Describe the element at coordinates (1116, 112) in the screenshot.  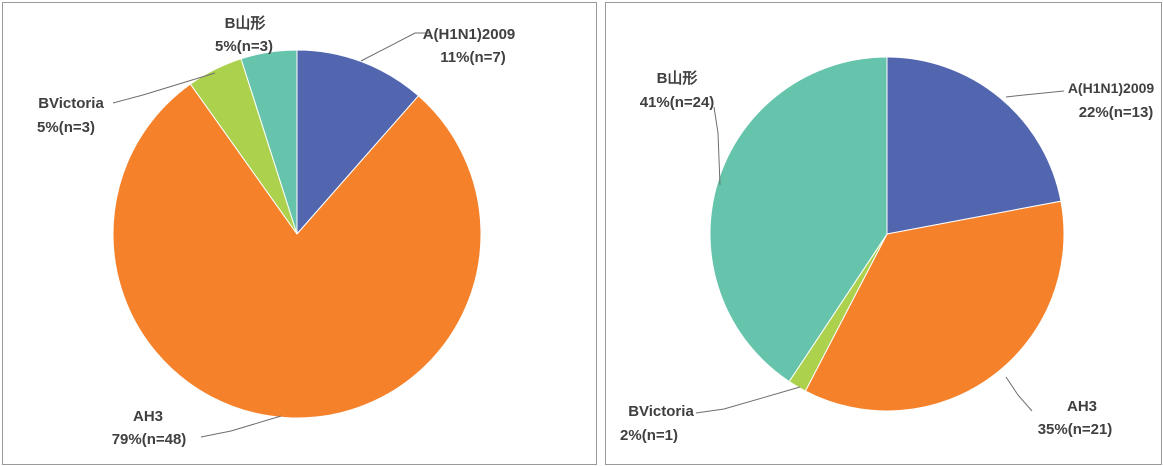
I see `slice-label-h1n1-value: 22%(n=13)` at that location.